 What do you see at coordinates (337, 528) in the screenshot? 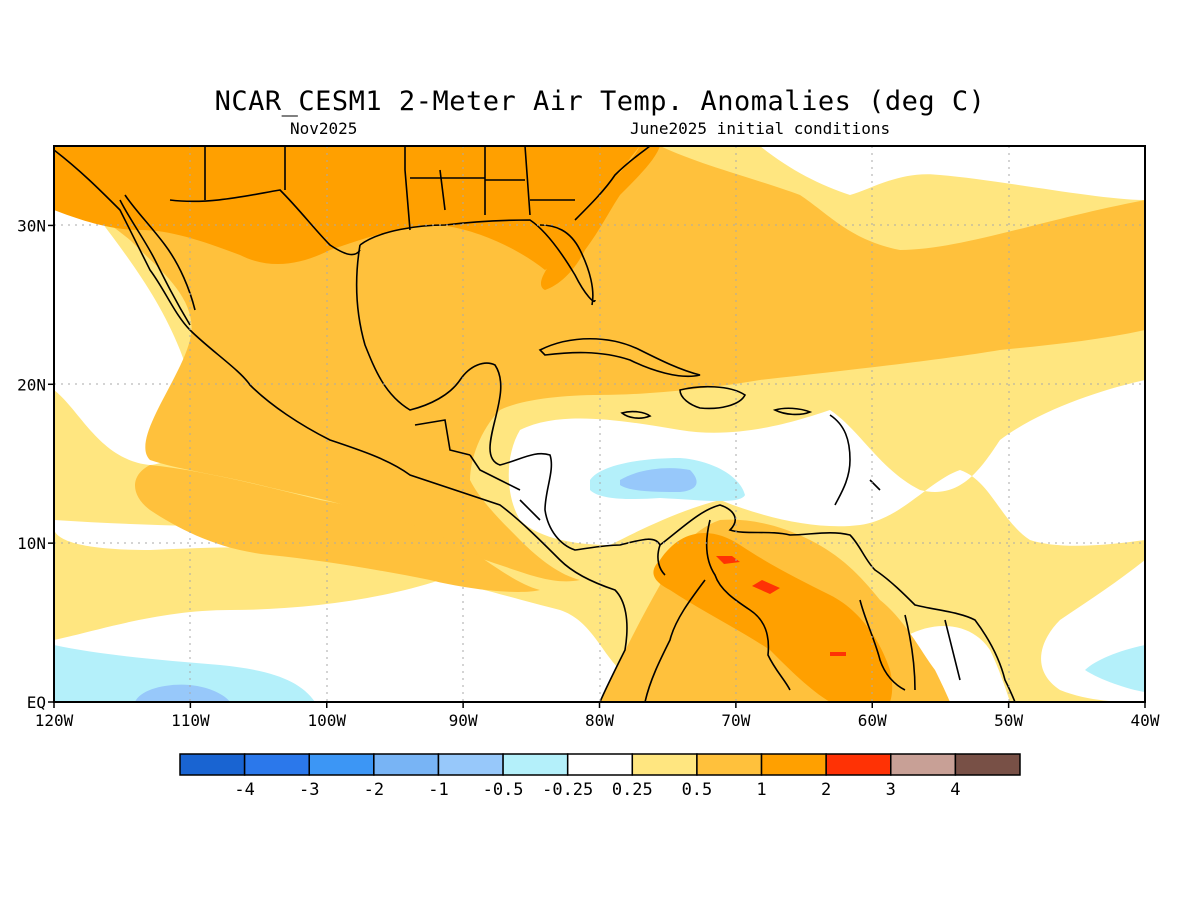
I see `anomaly-0.5-1-pacific-lobe` at bounding box center [337, 528].